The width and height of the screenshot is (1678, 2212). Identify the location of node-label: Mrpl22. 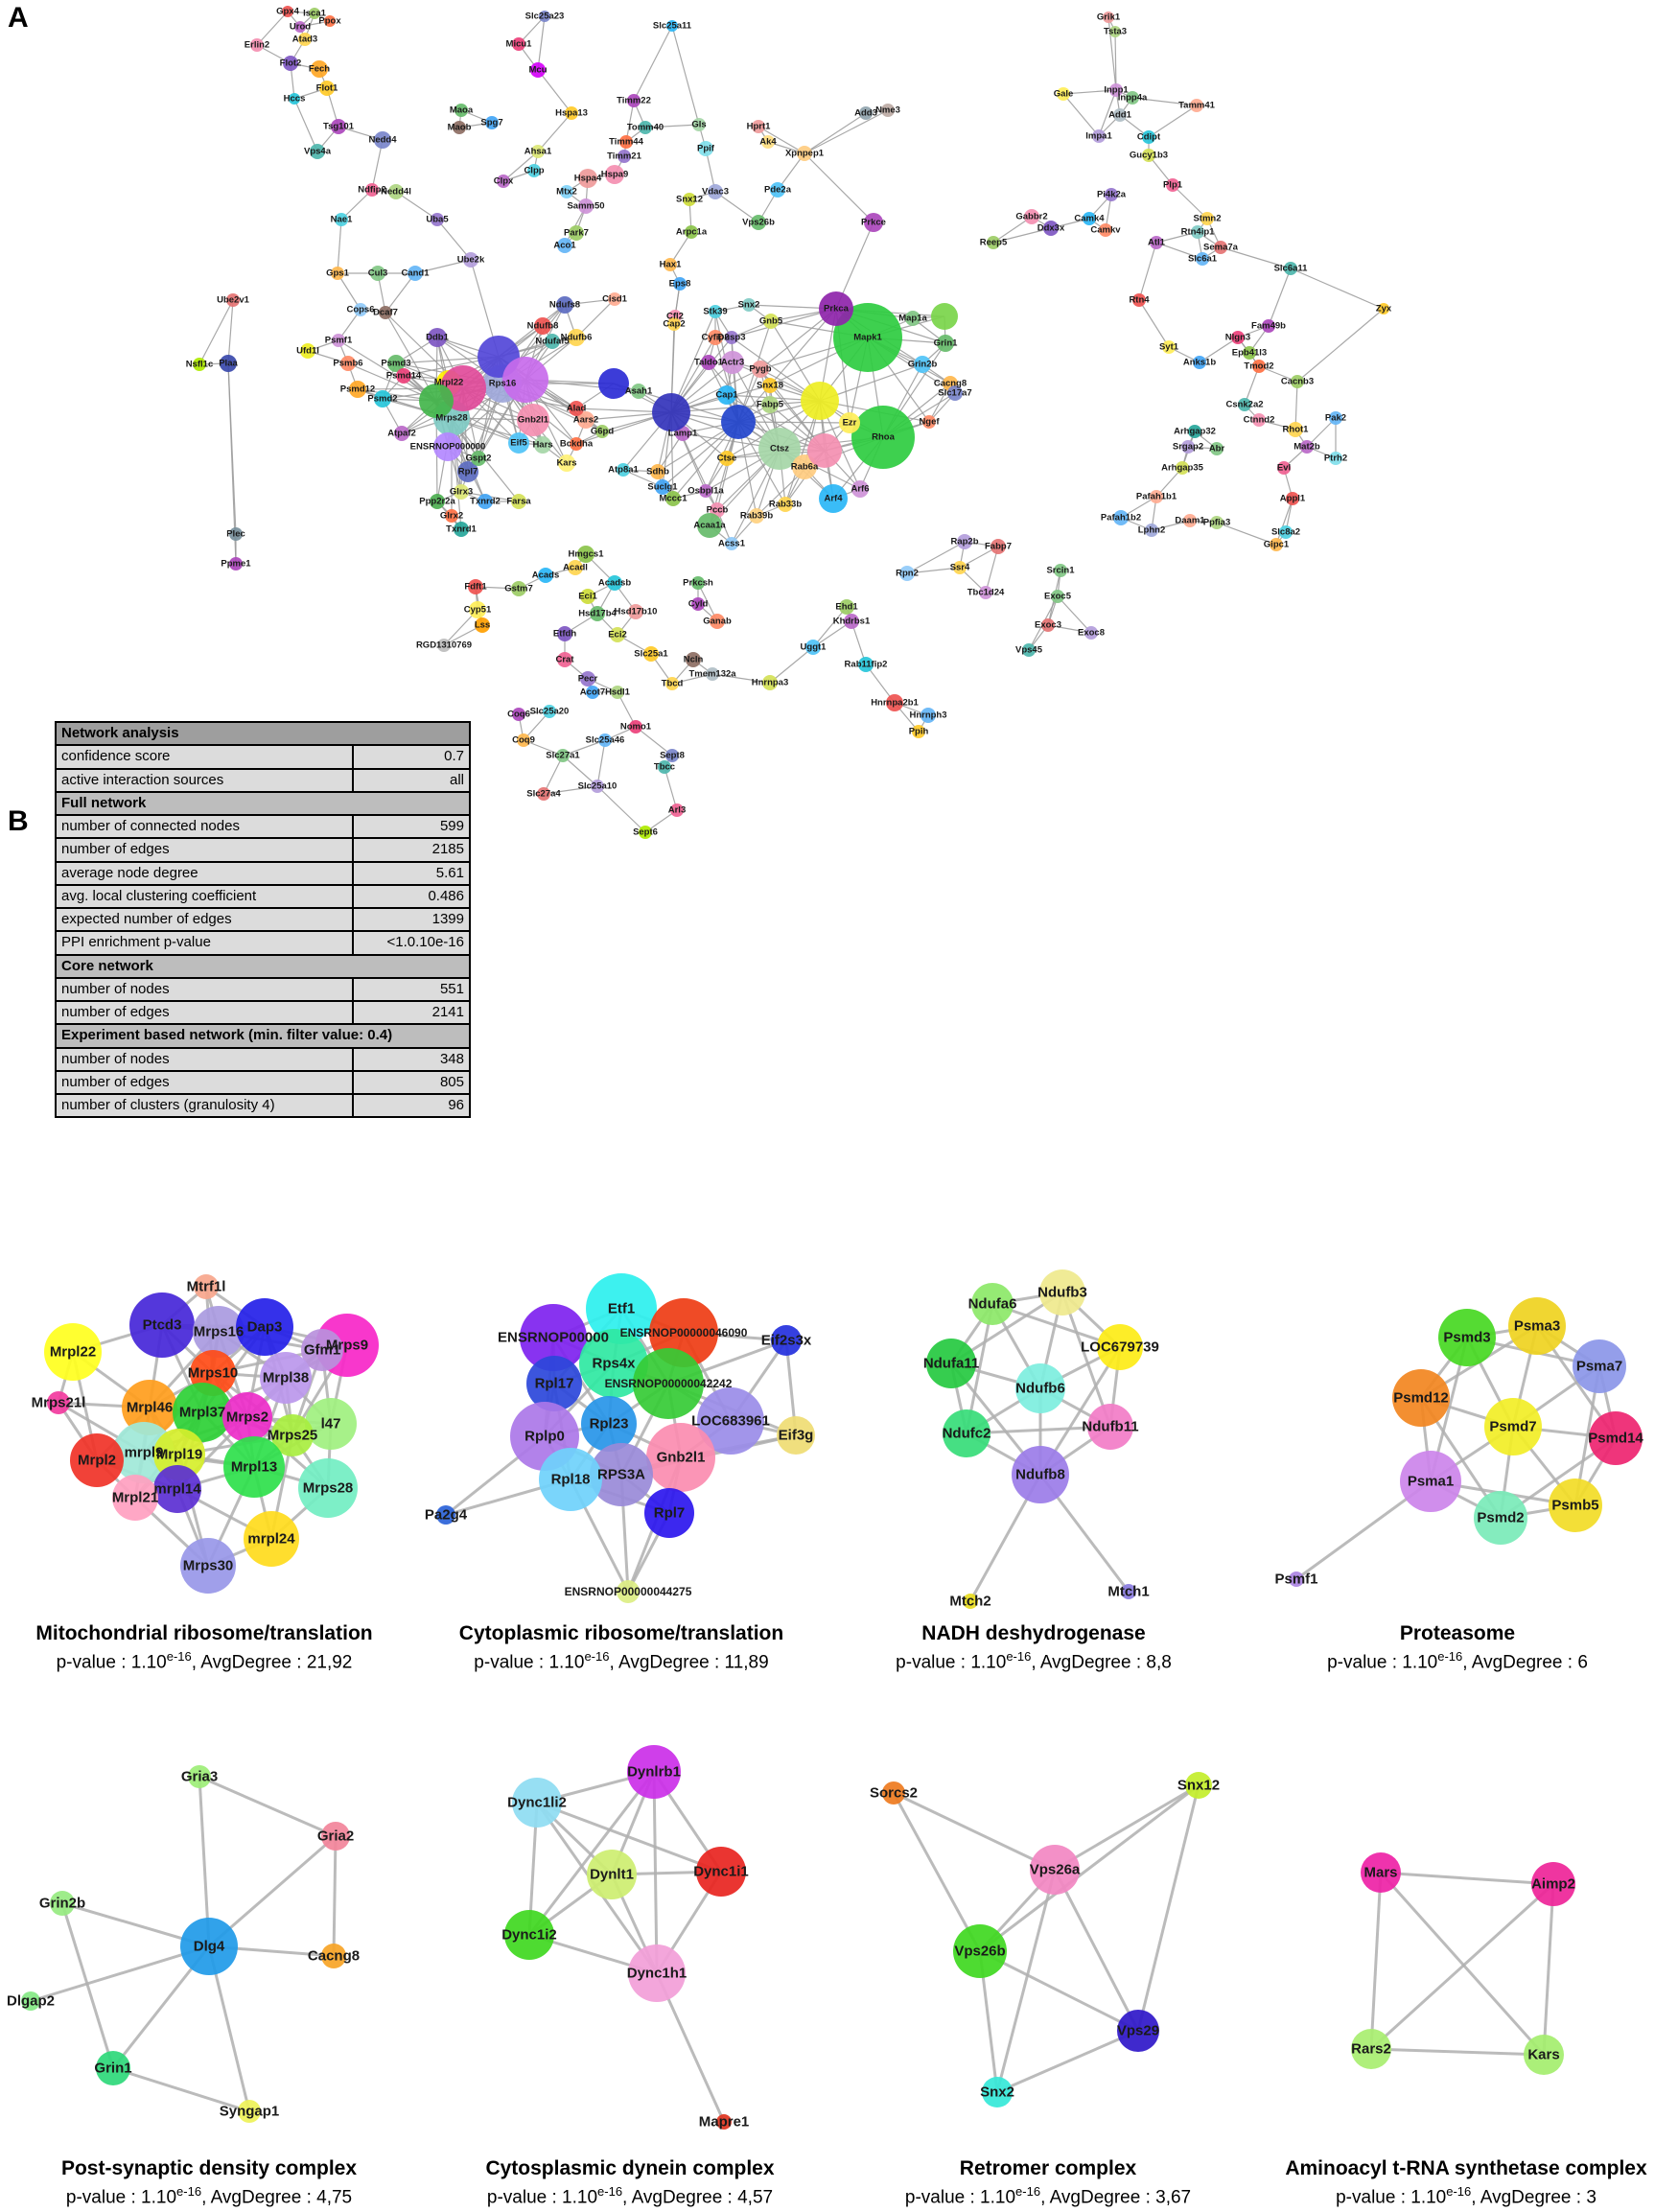
(449, 383).